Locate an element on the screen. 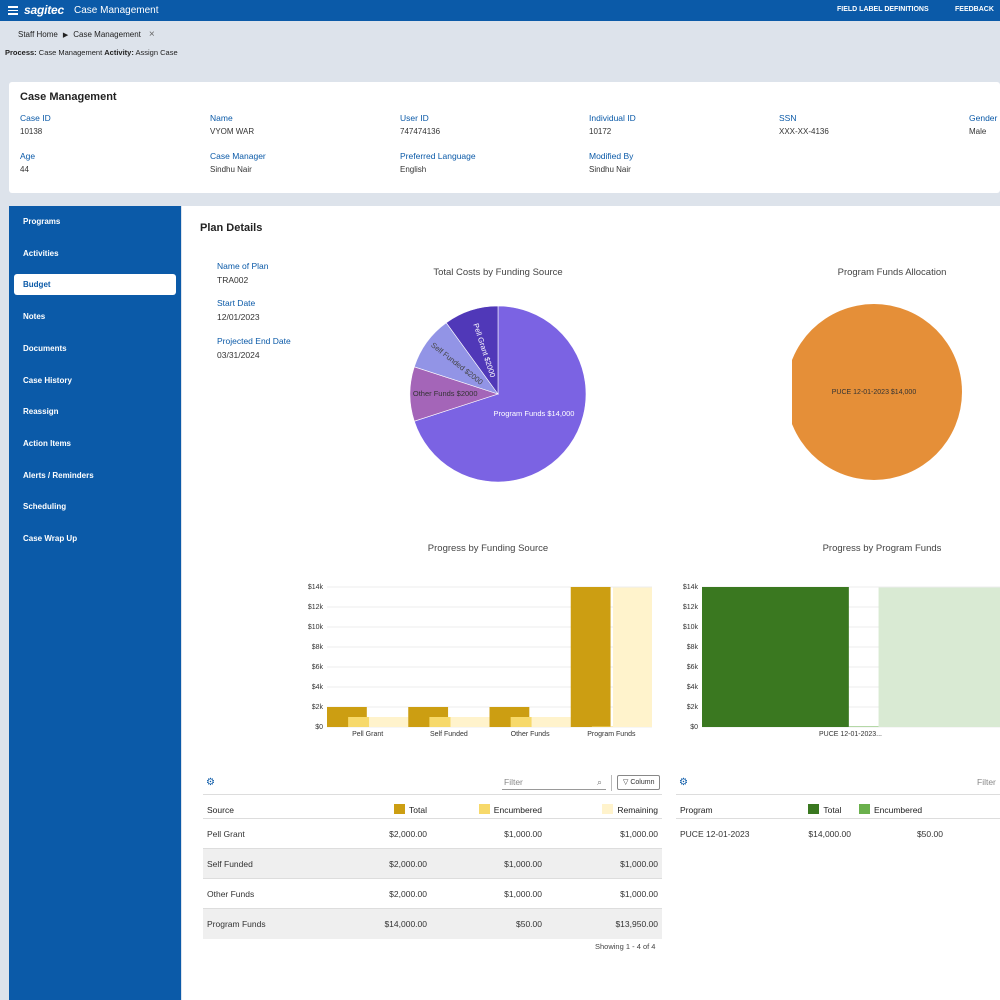 The image size is (1000, 1000). cell-source: Self Funded is located at coordinates (268, 863).